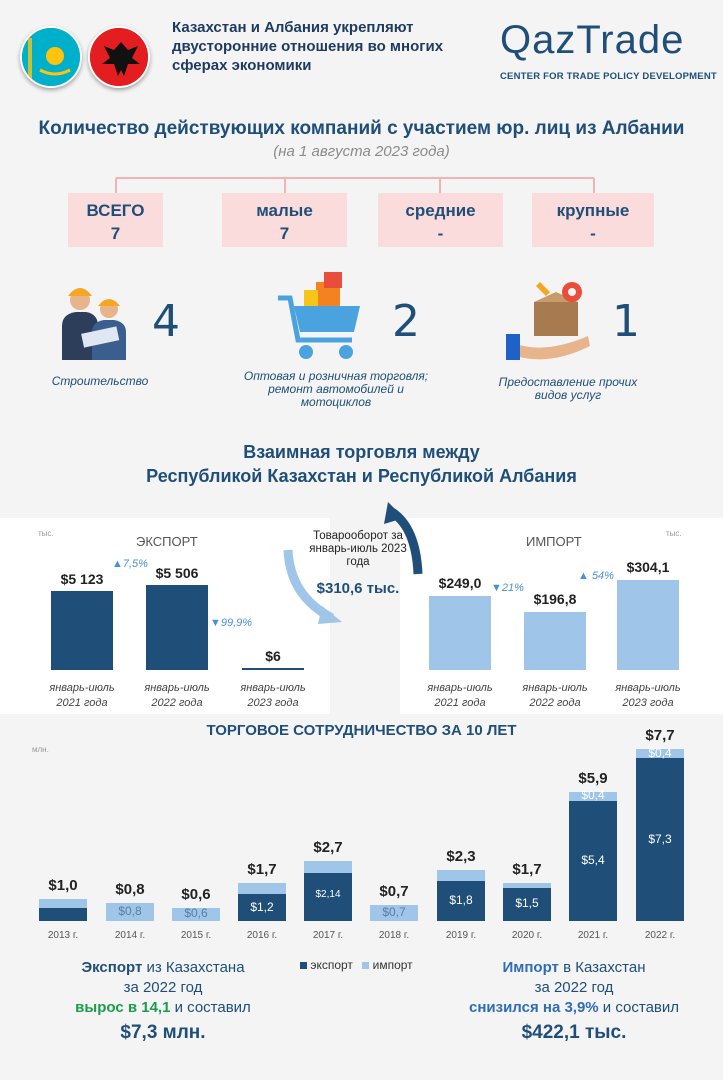 This screenshot has height=1080, width=723. I want to click on company-box-large: крупные -, so click(593, 220).